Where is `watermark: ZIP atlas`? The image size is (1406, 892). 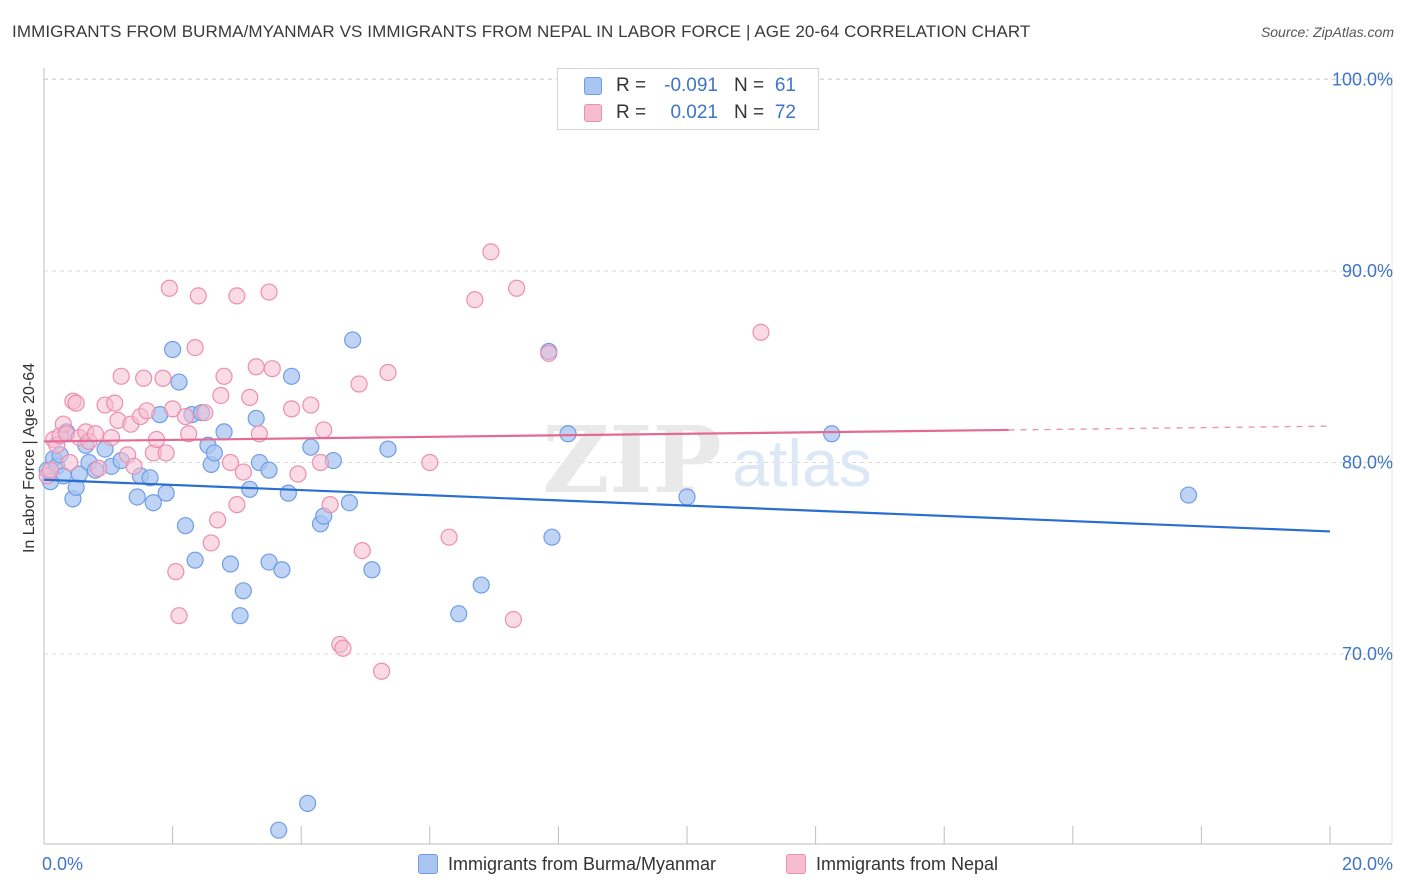 watermark: ZIP atlas is located at coordinates (706, 460).